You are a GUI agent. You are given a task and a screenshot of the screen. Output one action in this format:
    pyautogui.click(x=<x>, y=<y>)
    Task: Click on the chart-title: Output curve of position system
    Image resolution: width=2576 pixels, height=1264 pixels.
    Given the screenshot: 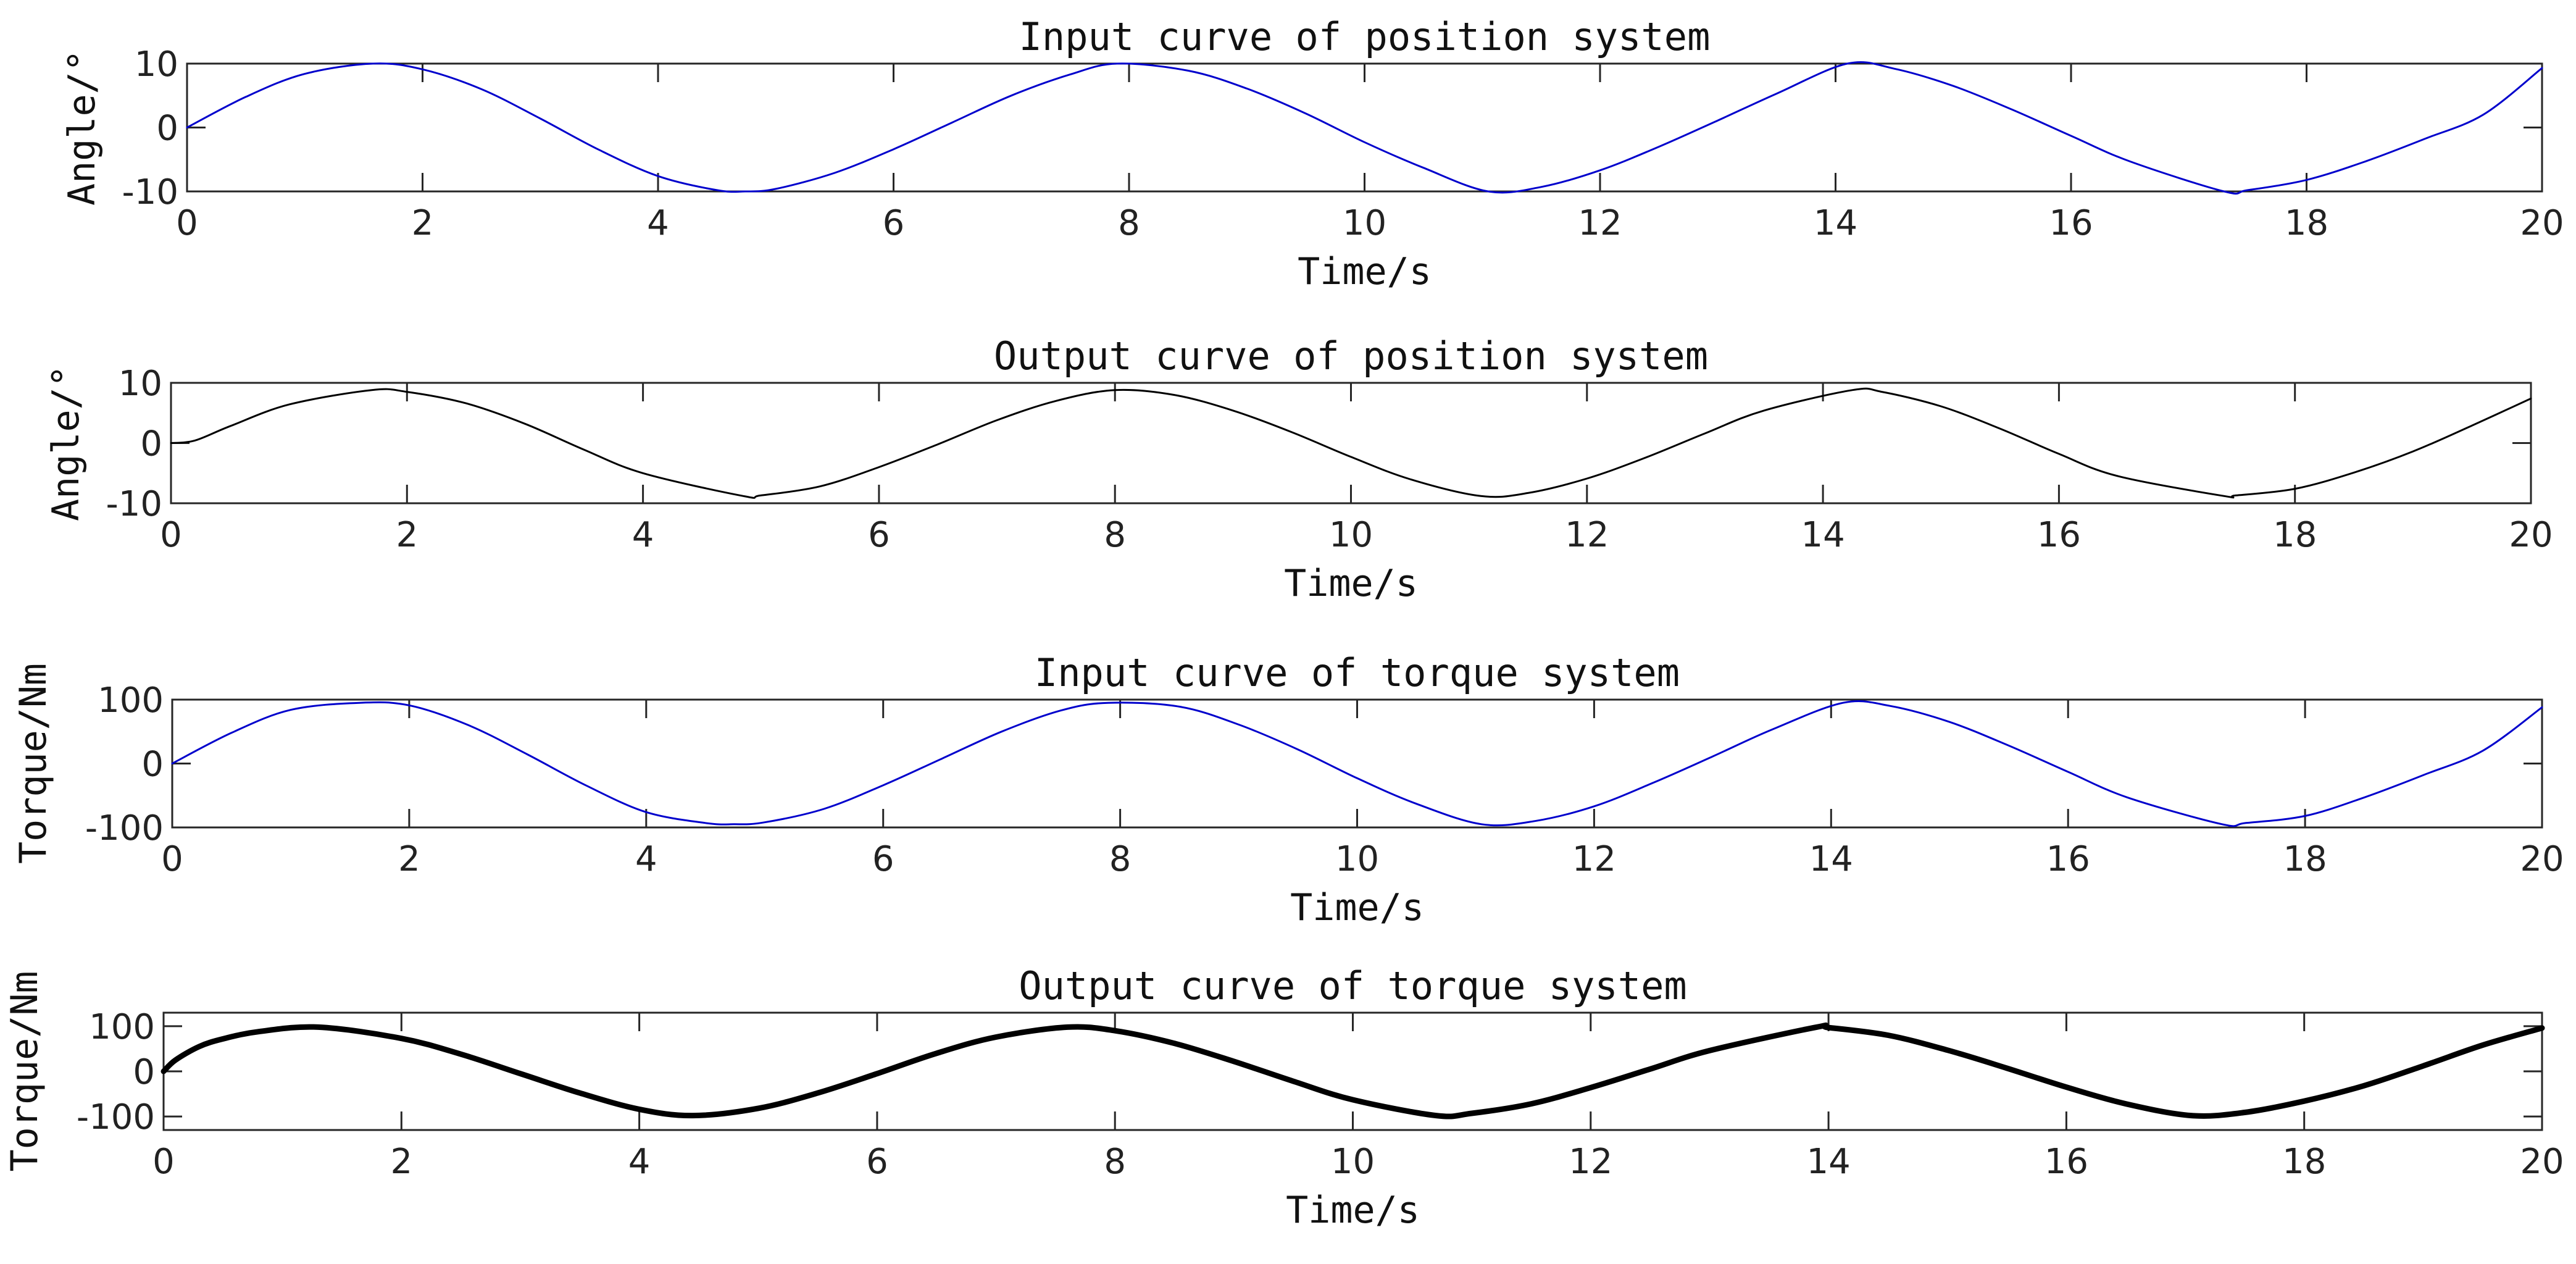 What is the action you would take?
    pyautogui.click(x=1351, y=356)
    